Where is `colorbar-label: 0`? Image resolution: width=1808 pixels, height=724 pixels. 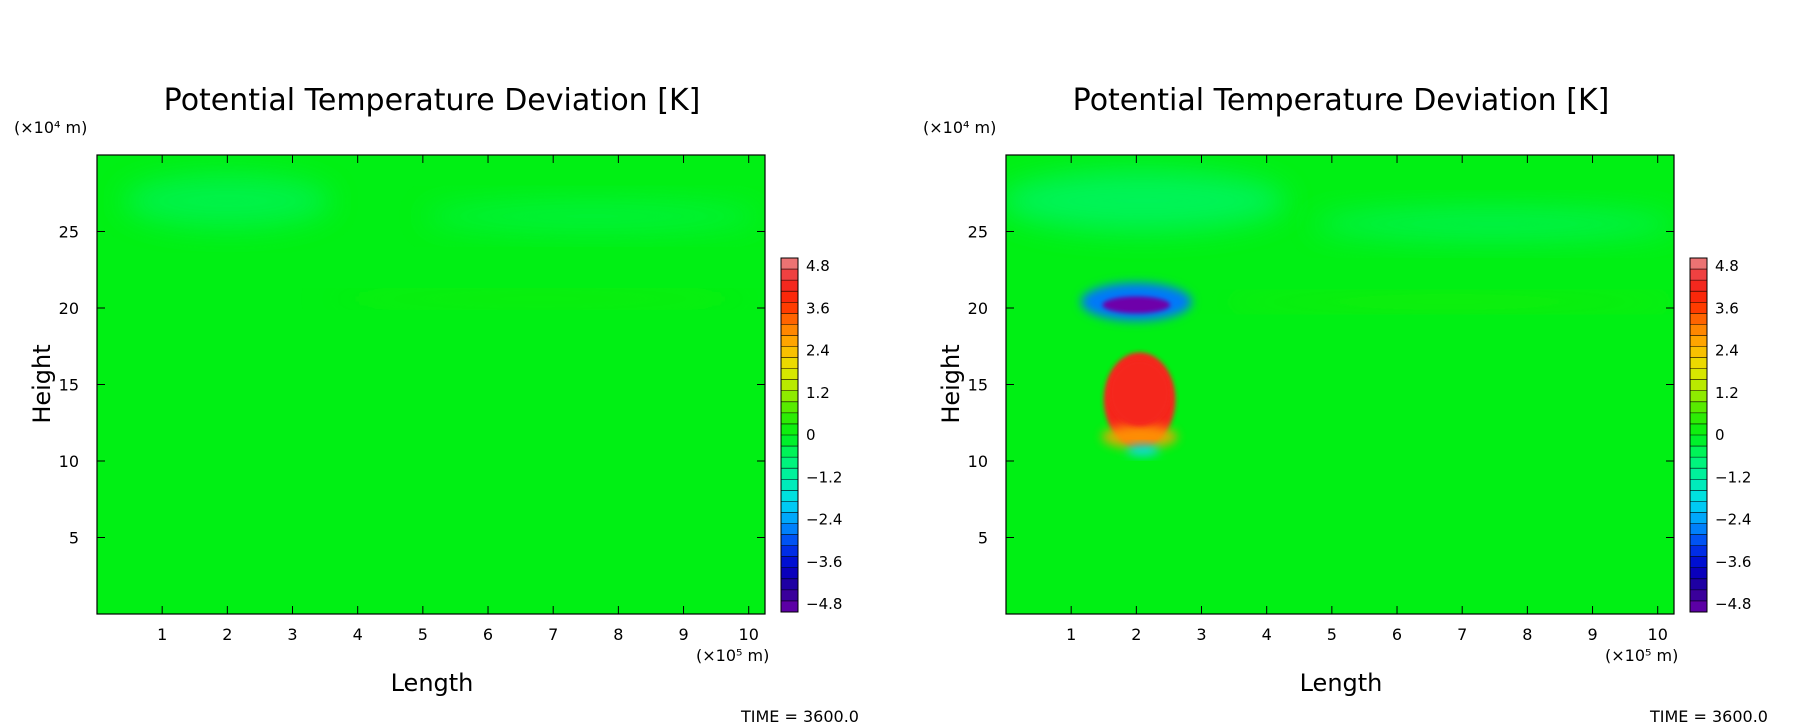 colorbar-label: 0 is located at coordinates (1720, 435).